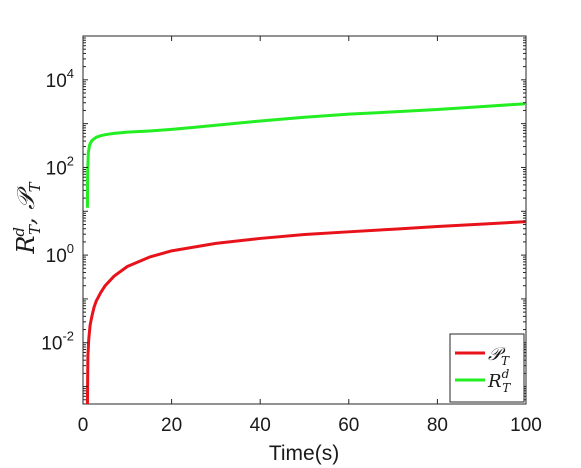 This screenshot has width=581, height=468. I want to click on legend: 𝒫T Rd T, so click(487, 368).